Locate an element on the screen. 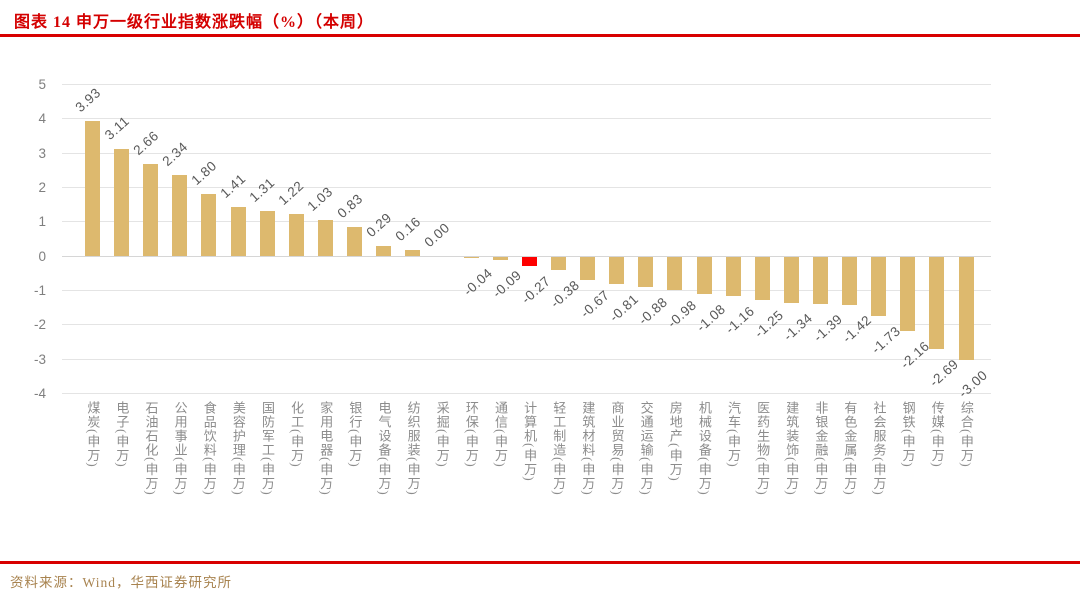 The image size is (1080, 595). category-label: 美容护理(申万) is located at coordinates (238, 448).